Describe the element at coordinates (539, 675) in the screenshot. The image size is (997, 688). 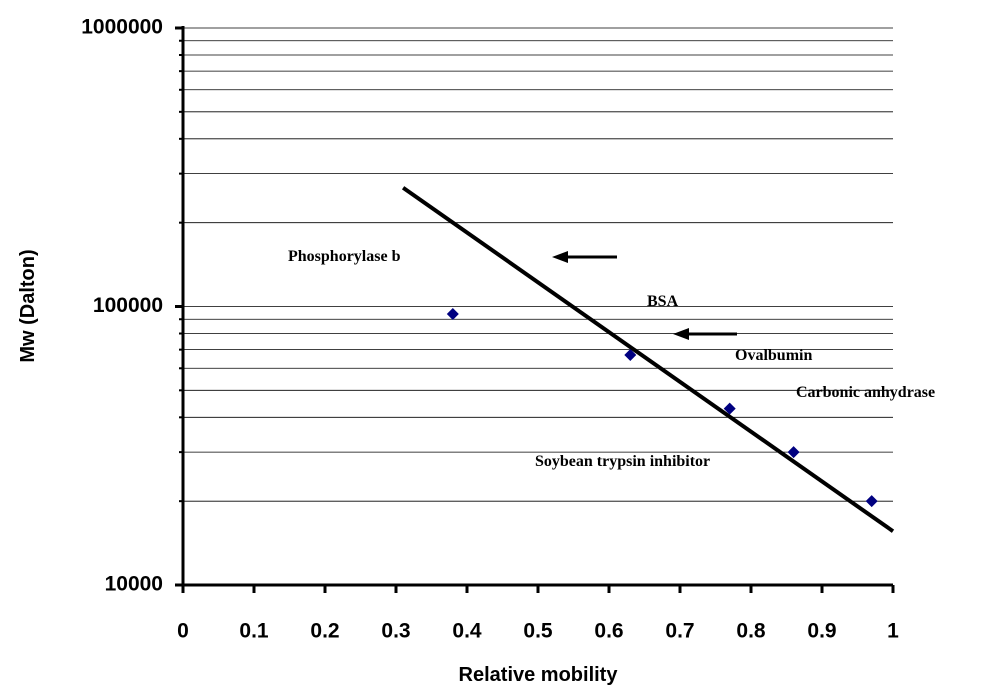
I see `x-axis-title: Relative mobility` at that location.